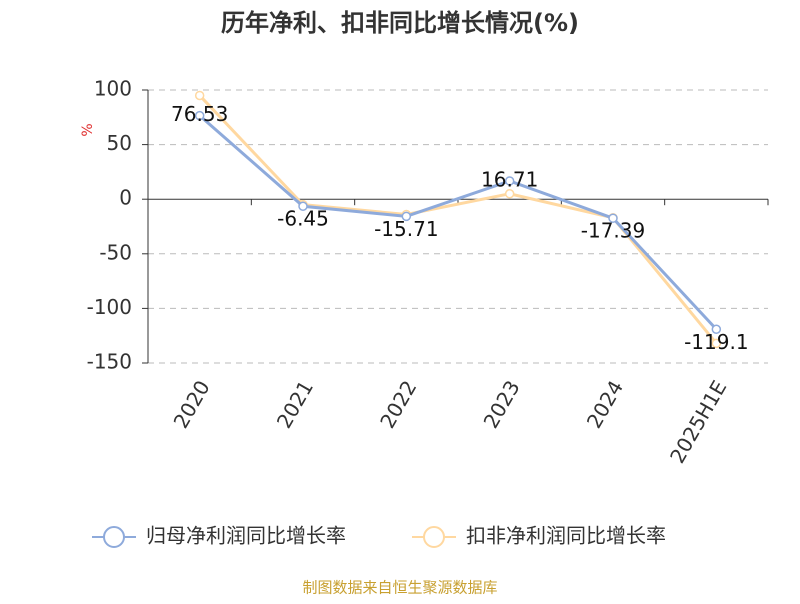 This screenshot has width=800, height=604. What do you see at coordinates (698, 421) in the screenshot?
I see `x-tick-label: 2025H1E` at bounding box center [698, 421].